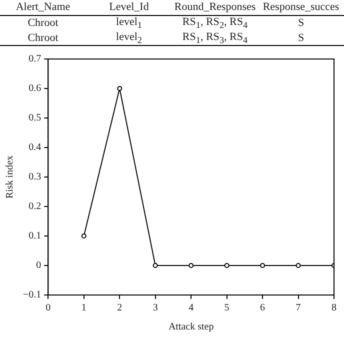 This screenshot has height=337, width=344. What do you see at coordinates (119, 308) in the screenshot?
I see `x-tick-label: 2` at bounding box center [119, 308].